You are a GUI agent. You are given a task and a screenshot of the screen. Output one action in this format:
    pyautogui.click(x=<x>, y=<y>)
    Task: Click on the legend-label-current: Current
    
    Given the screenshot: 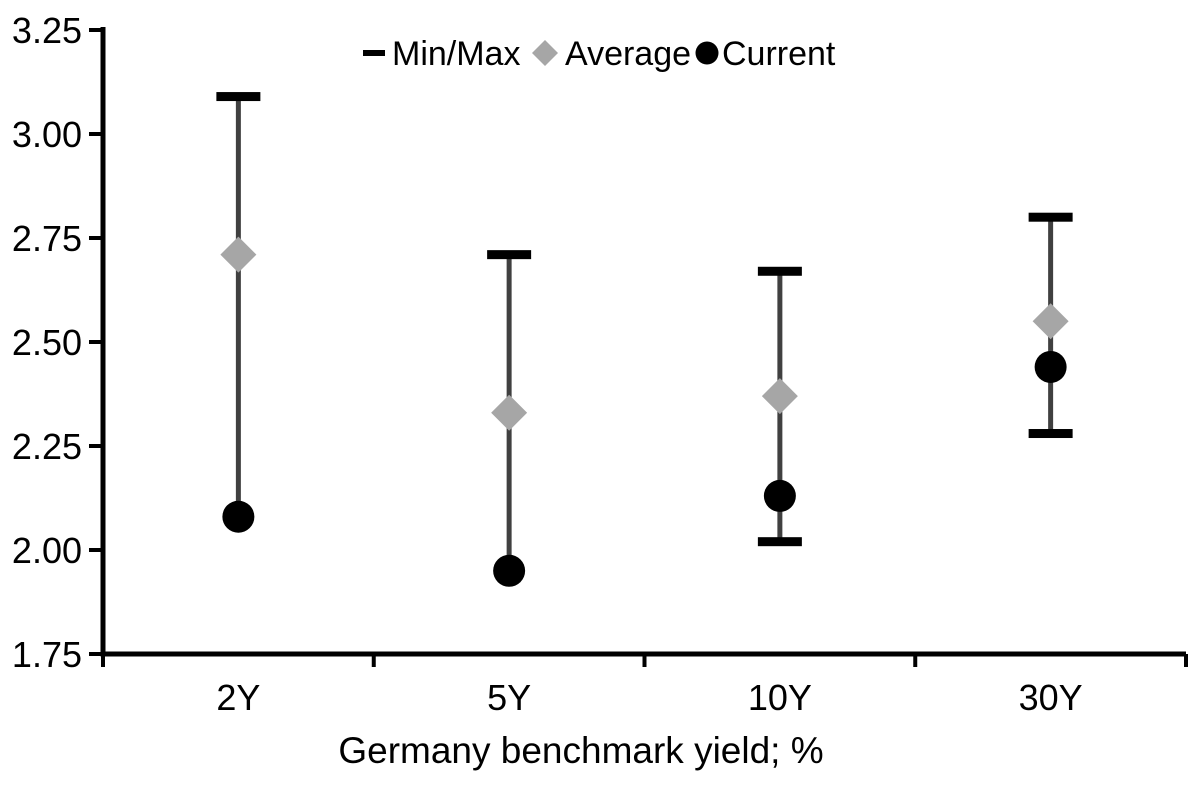 What is the action you would take?
    pyautogui.click(x=779, y=54)
    